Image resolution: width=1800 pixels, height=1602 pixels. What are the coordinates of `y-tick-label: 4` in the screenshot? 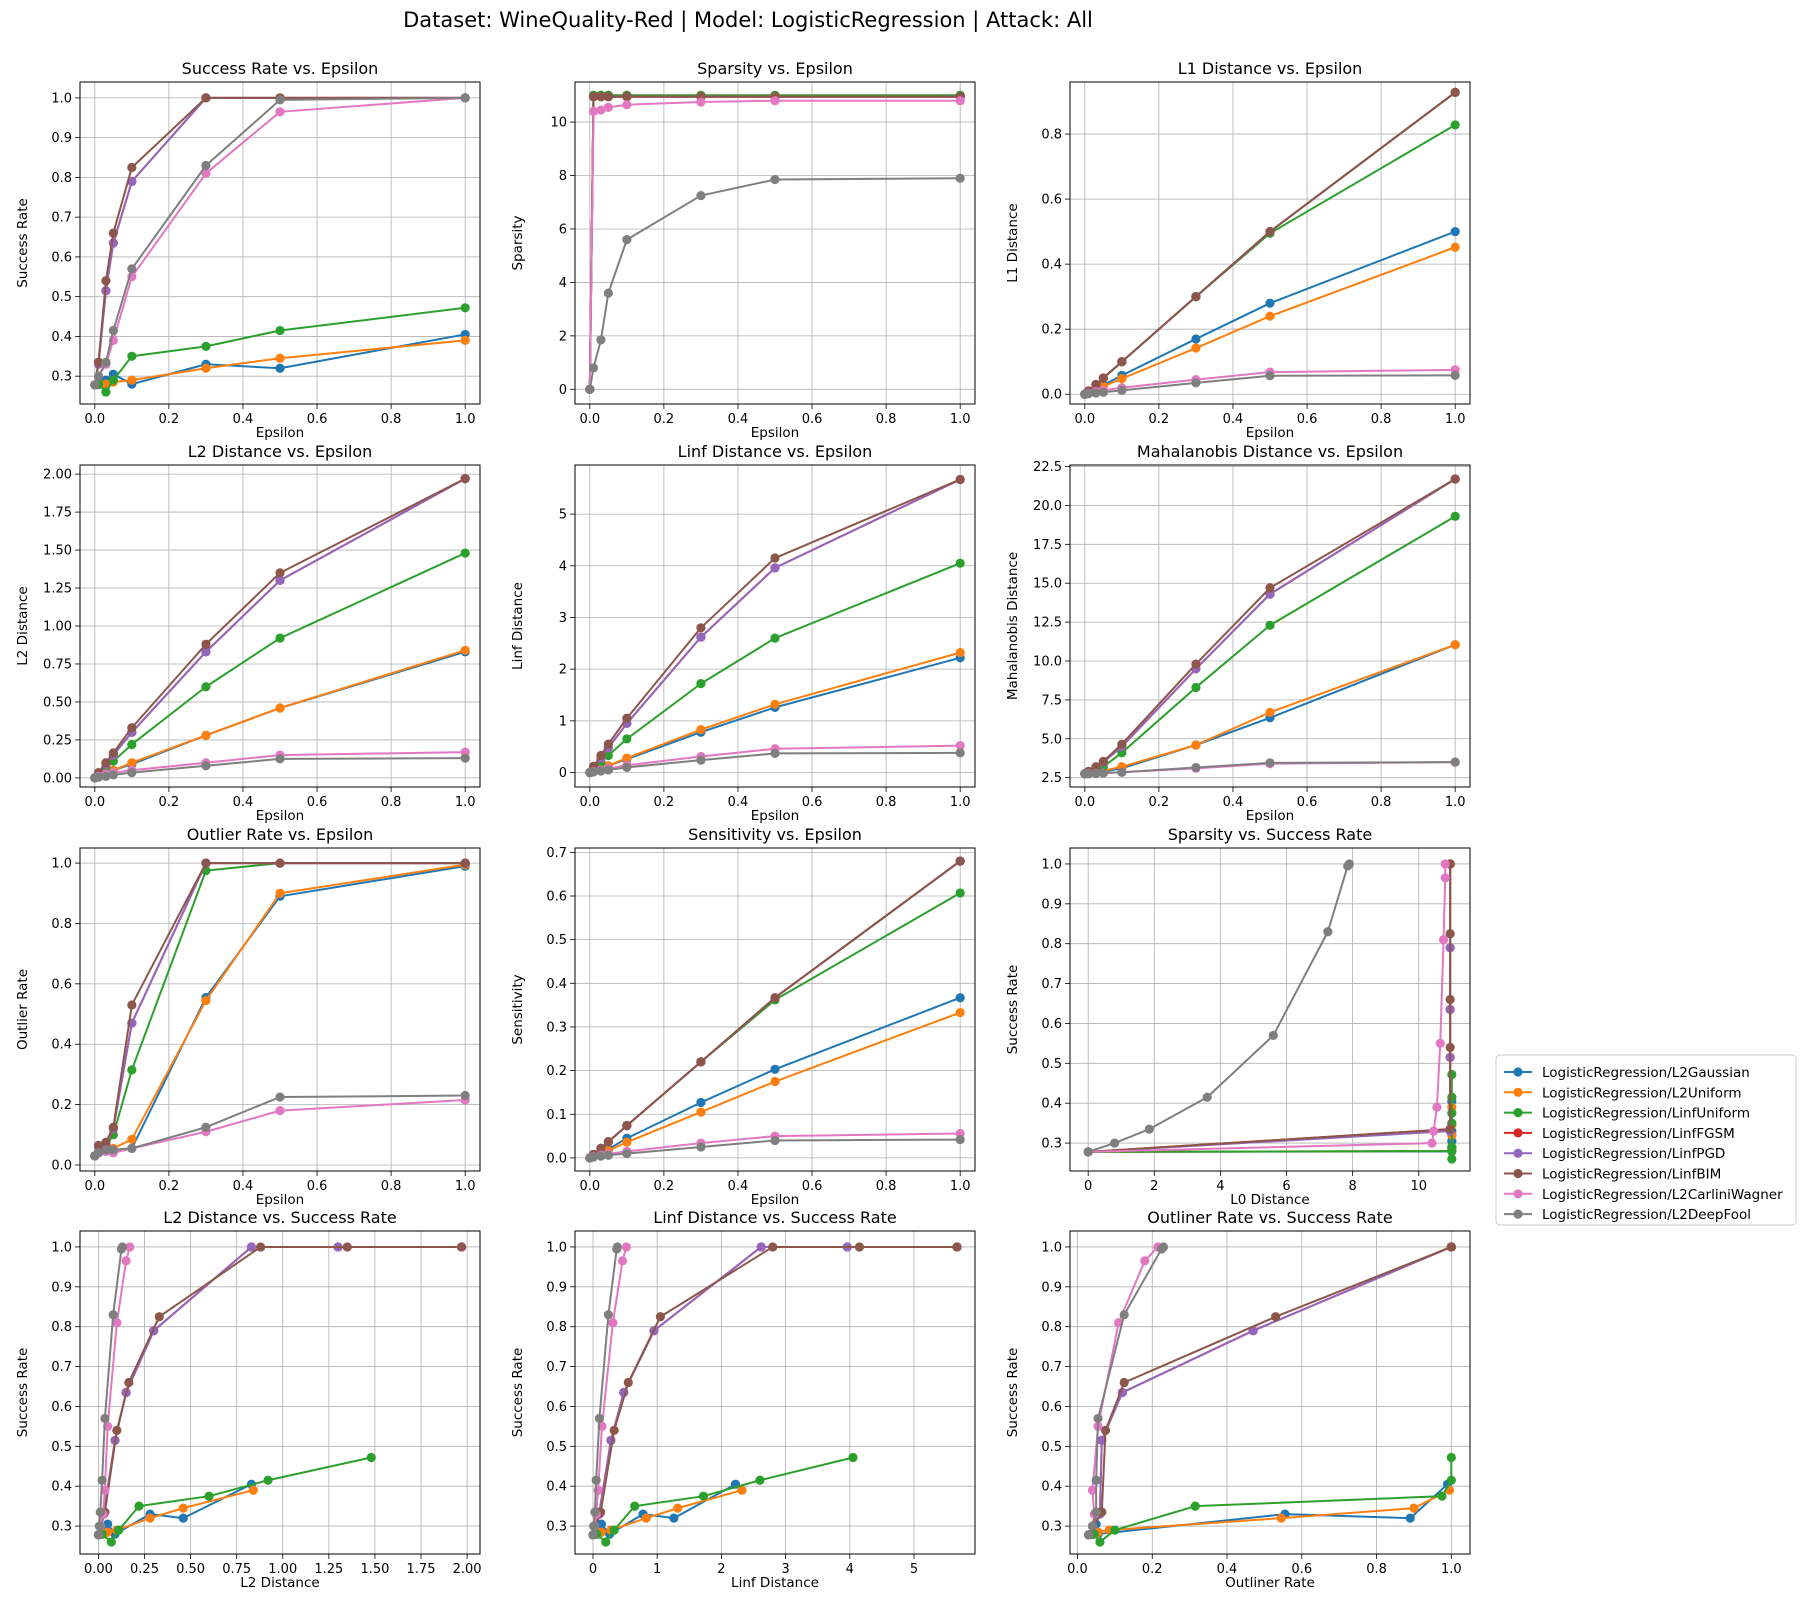 It's located at (563, 566).